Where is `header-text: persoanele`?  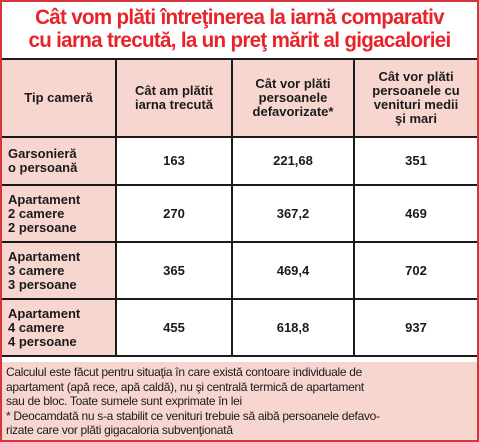 header-text: persoanele is located at coordinates (293, 97).